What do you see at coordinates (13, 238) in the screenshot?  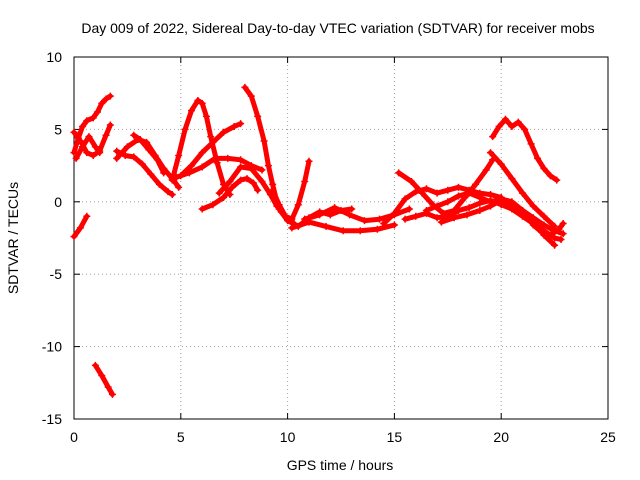 I see `y-axis-label: SDTVAR / TECUs` at bounding box center [13, 238].